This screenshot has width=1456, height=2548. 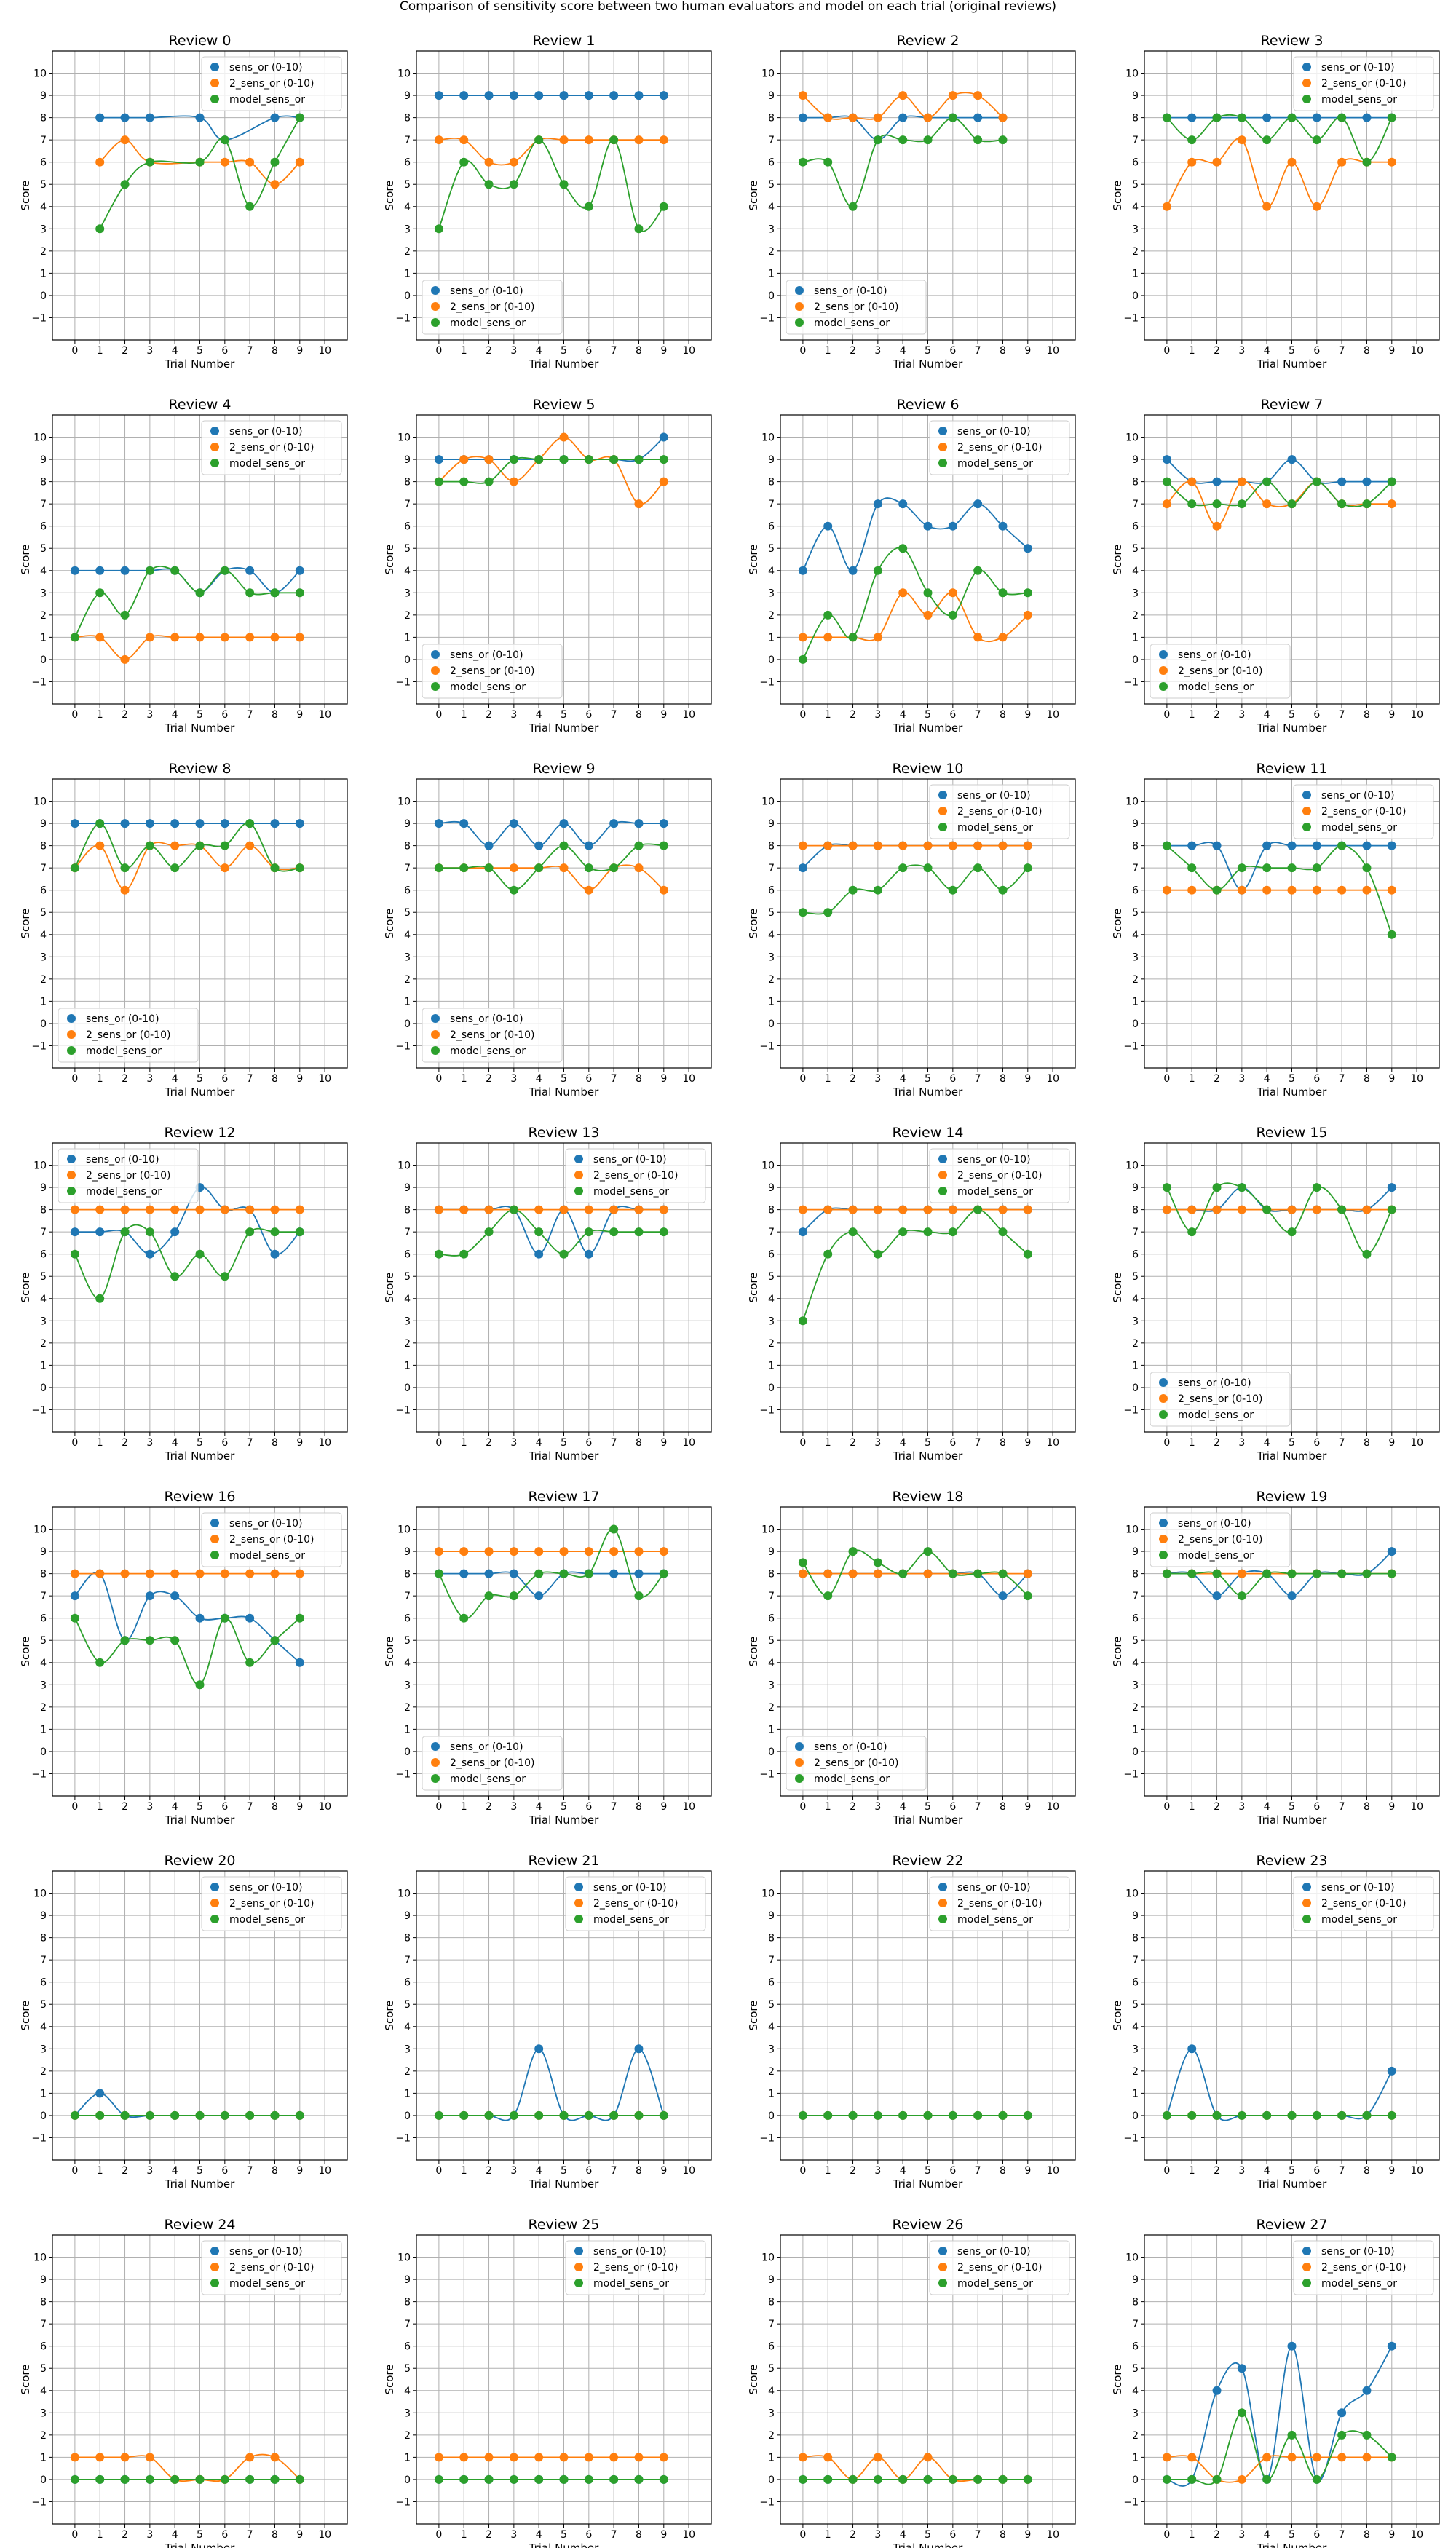 I want to click on y-tick-label: 1, so click(x=43, y=2458).